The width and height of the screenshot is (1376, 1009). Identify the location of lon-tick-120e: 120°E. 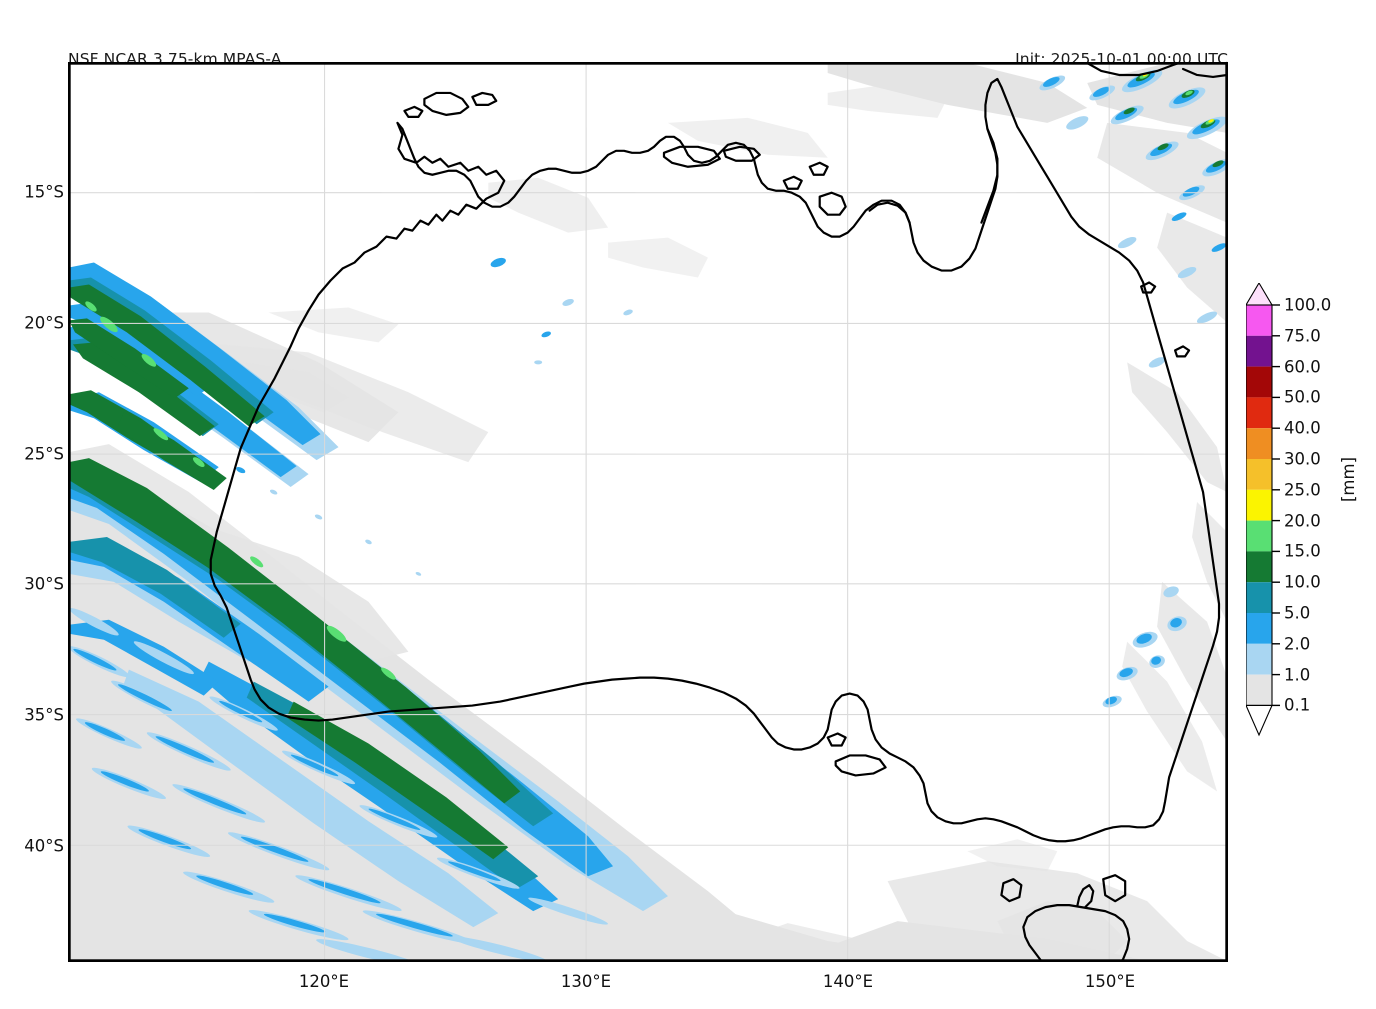
(324, 981).